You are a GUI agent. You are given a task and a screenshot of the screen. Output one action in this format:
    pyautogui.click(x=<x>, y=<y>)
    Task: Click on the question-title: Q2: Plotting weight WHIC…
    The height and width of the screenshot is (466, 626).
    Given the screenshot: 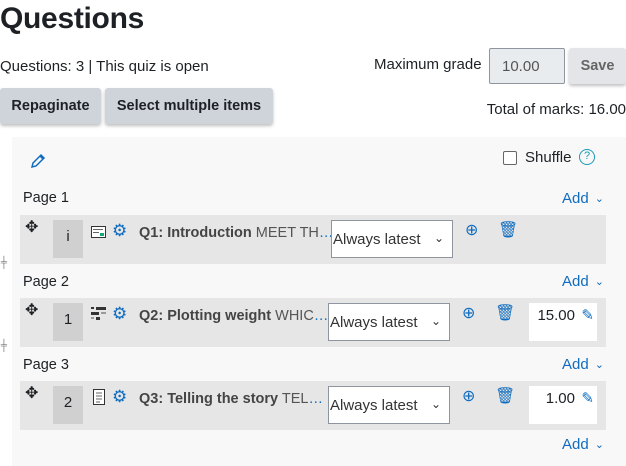 What is the action you would take?
    pyautogui.click(x=234, y=316)
    